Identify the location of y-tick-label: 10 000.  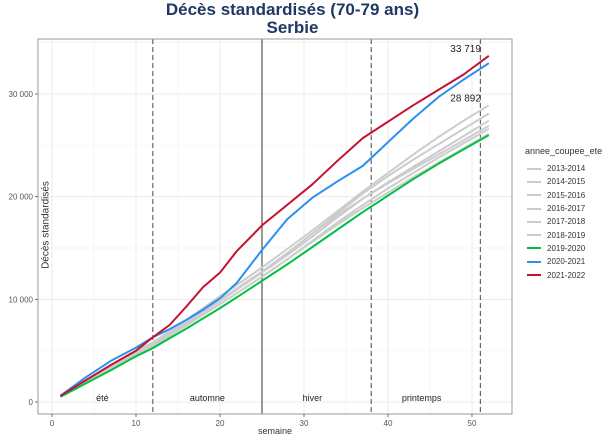
(21, 299).